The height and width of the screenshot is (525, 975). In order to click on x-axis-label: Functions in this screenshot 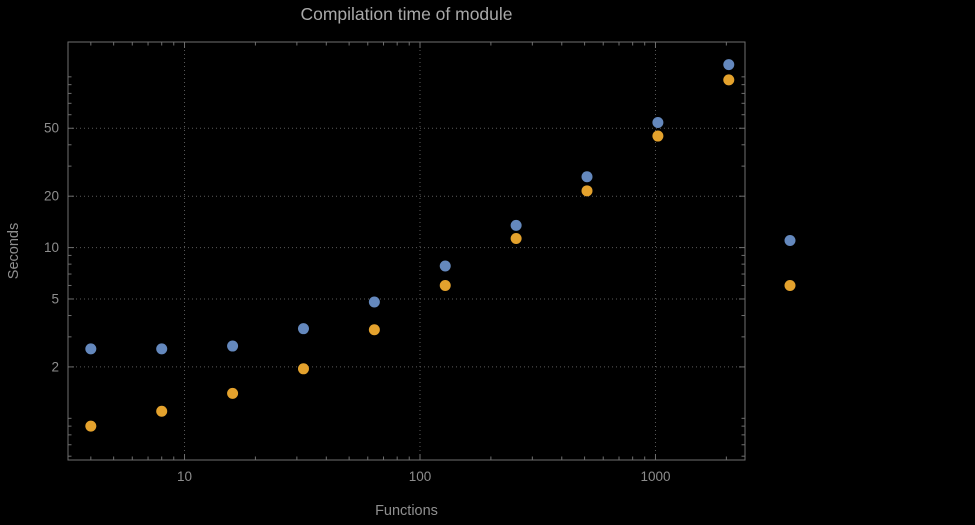, I will do `click(406, 511)`.